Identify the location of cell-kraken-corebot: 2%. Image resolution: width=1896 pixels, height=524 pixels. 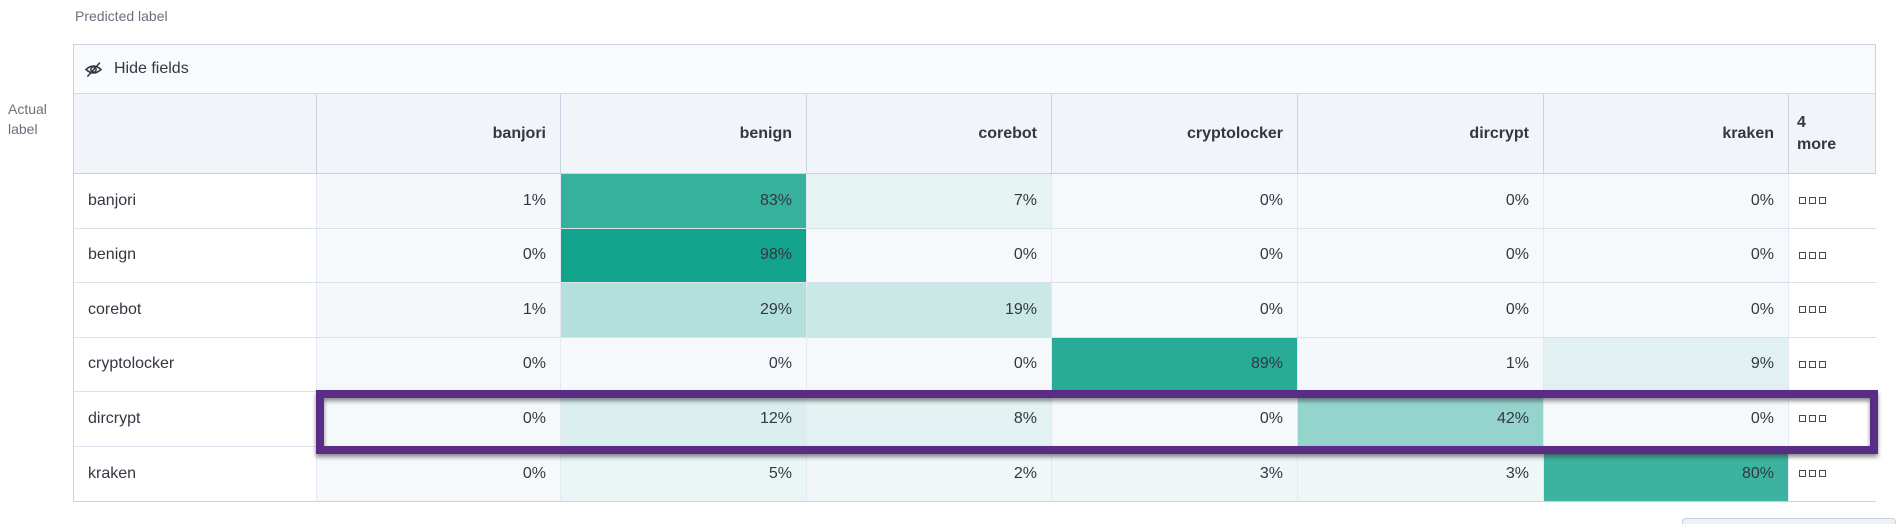
(929, 473).